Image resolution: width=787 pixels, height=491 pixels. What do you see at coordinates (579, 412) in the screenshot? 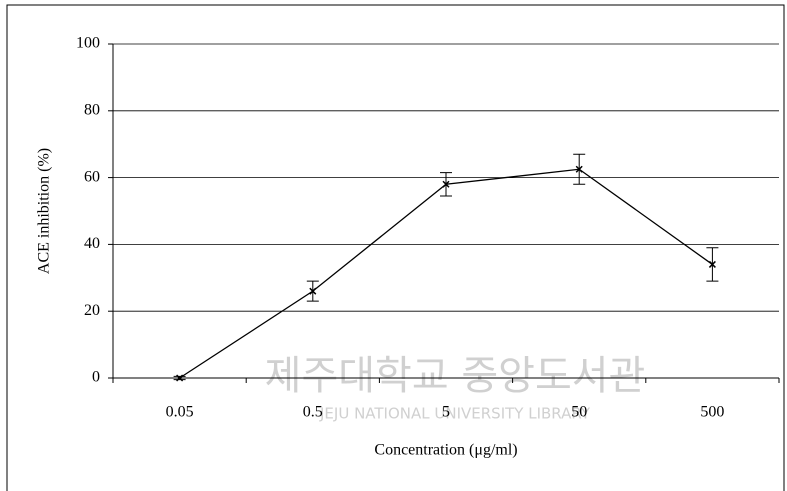
I see `x-tick-label: 50` at bounding box center [579, 412].